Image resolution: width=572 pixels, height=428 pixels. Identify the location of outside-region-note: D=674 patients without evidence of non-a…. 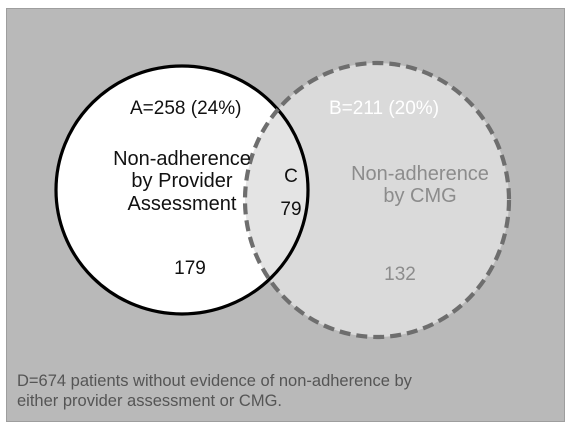
(277, 391).